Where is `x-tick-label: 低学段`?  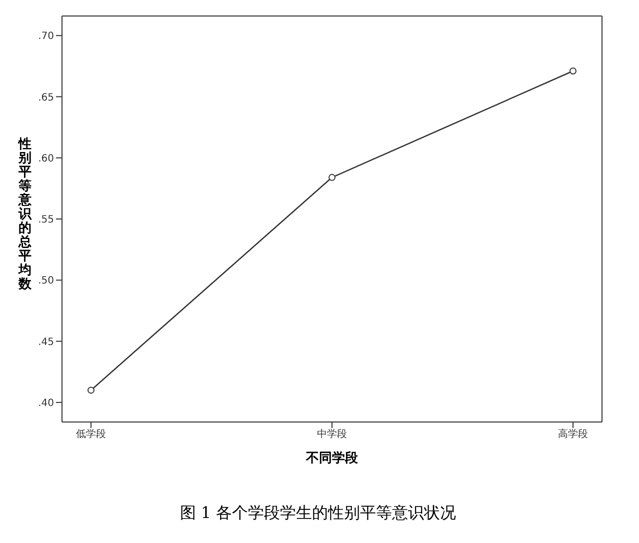 x-tick-label: 低学段 is located at coordinates (91, 434).